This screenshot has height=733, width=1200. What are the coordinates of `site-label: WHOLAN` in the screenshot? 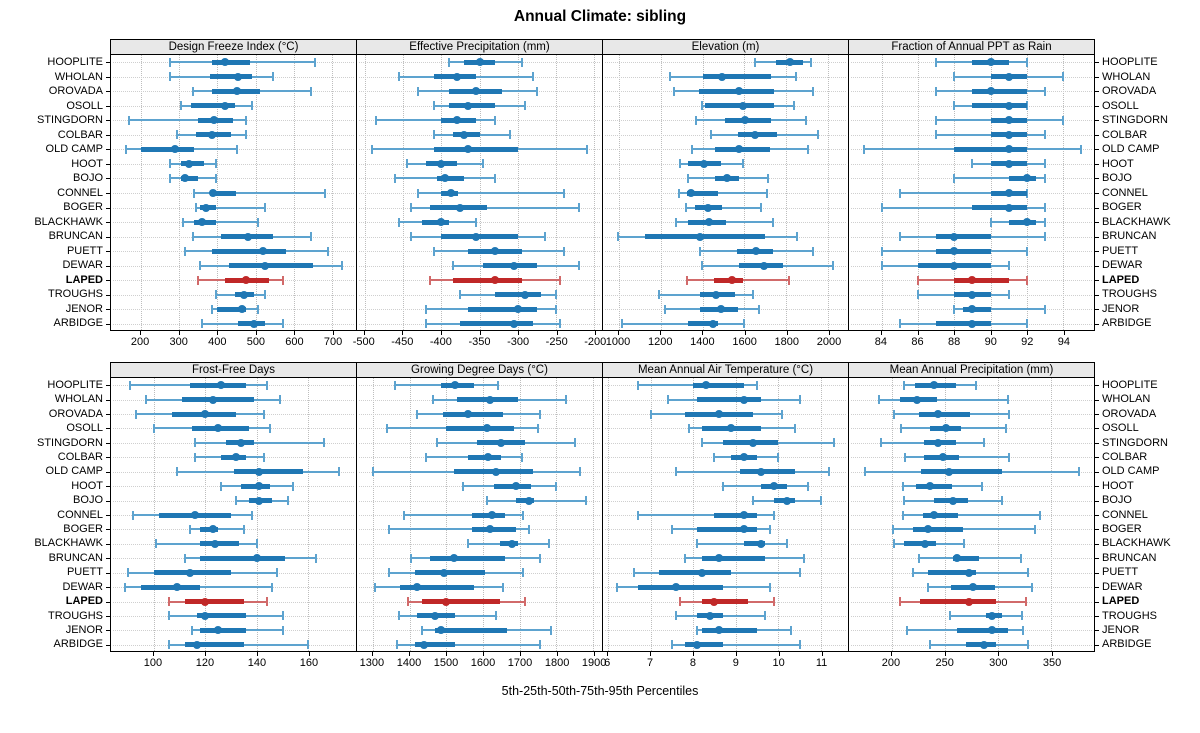 It's located at (78, 76).